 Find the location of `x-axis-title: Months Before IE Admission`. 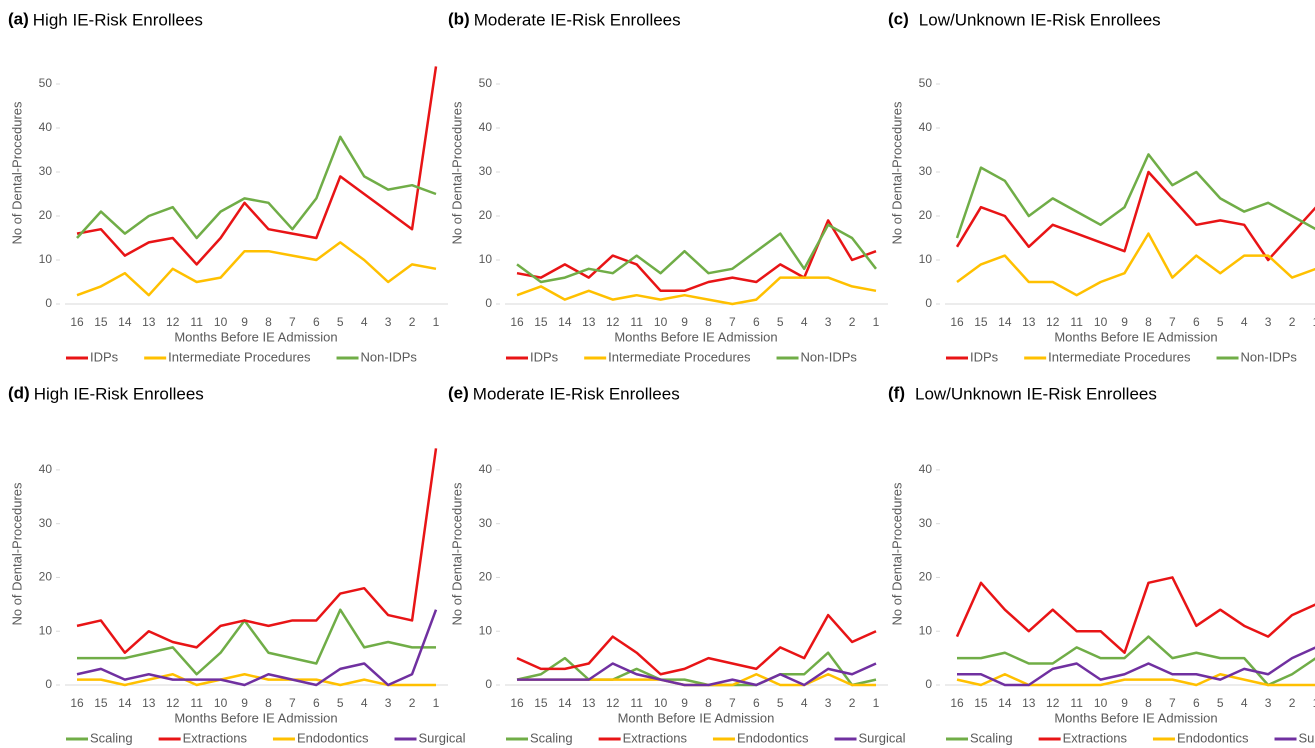

x-axis-title: Months Before IE Admission is located at coordinates (255, 717).